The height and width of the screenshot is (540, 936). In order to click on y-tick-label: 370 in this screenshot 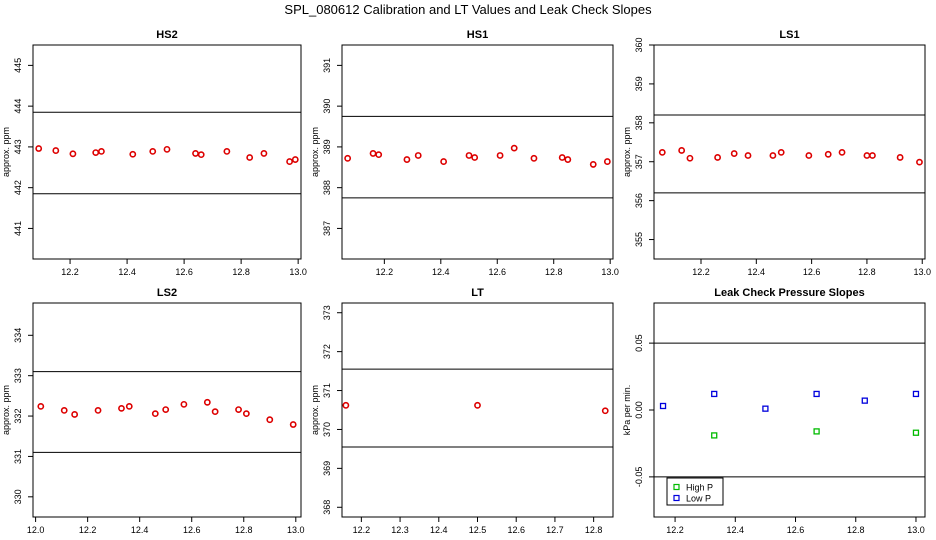, I will do `click(327, 429)`.